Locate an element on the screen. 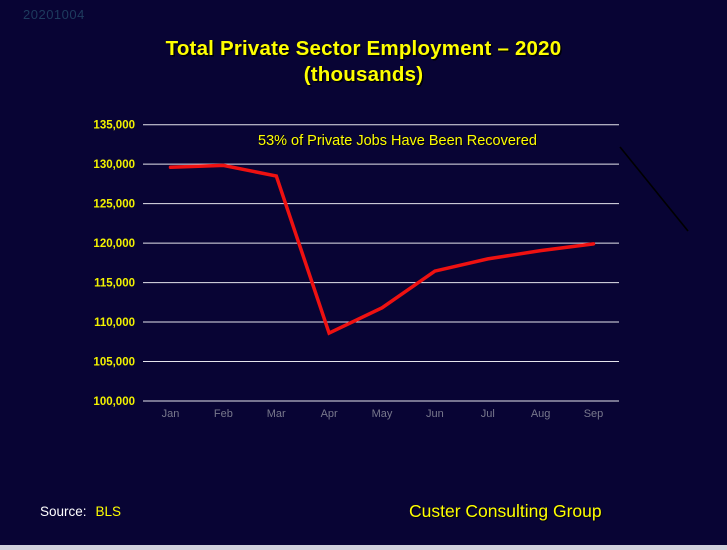  x-tick-label: Jun is located at coordinates (435, 414).